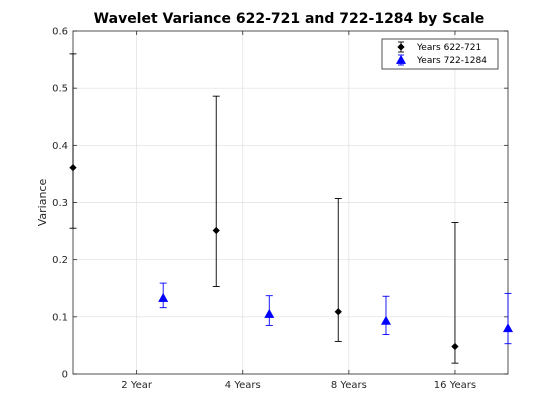 This screenshot has height=420, width=560. I want to click on y-tick-label: 0.6, so click(60, 32).